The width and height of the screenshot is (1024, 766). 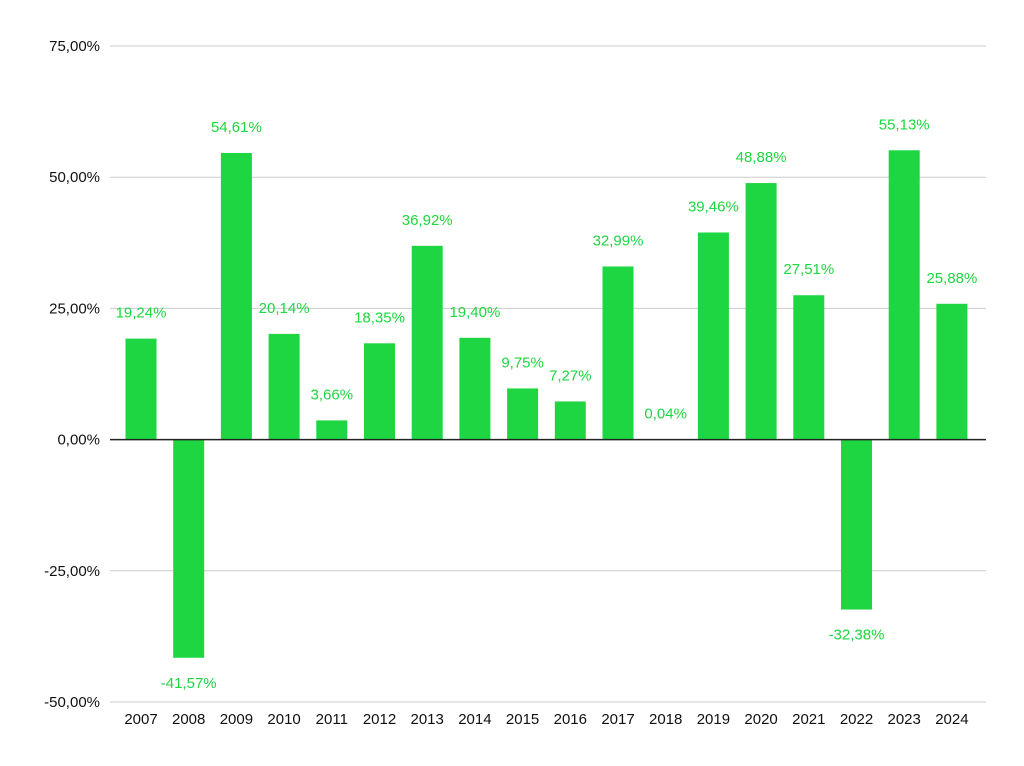 I want to click on x-tick-label: 2014, so click(x=474, y=719).